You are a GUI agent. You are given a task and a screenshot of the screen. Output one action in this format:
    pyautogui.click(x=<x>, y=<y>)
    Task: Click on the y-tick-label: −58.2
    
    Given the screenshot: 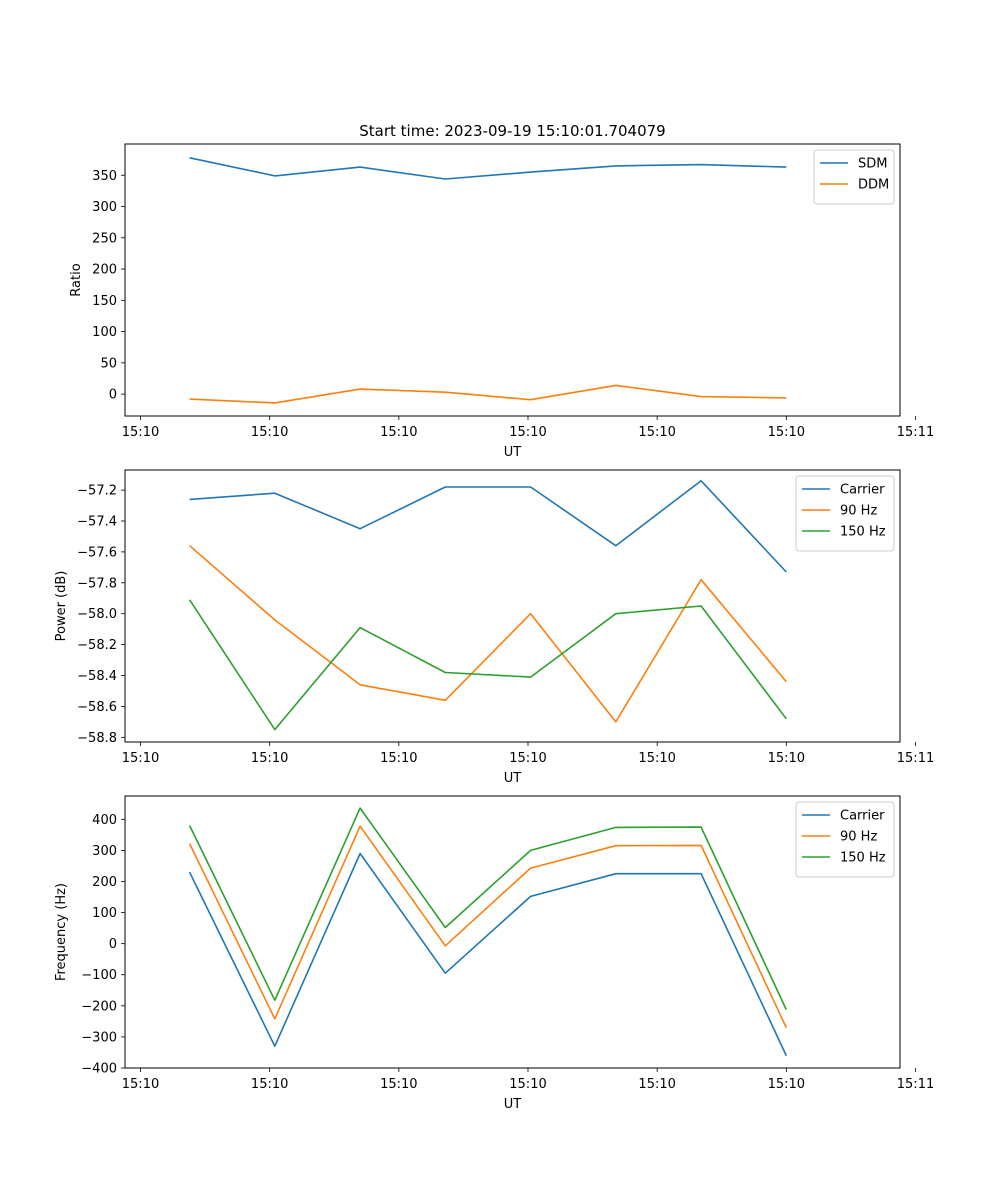 What is the action you would take?
    pyautogui.click(x=97, y=645)
    